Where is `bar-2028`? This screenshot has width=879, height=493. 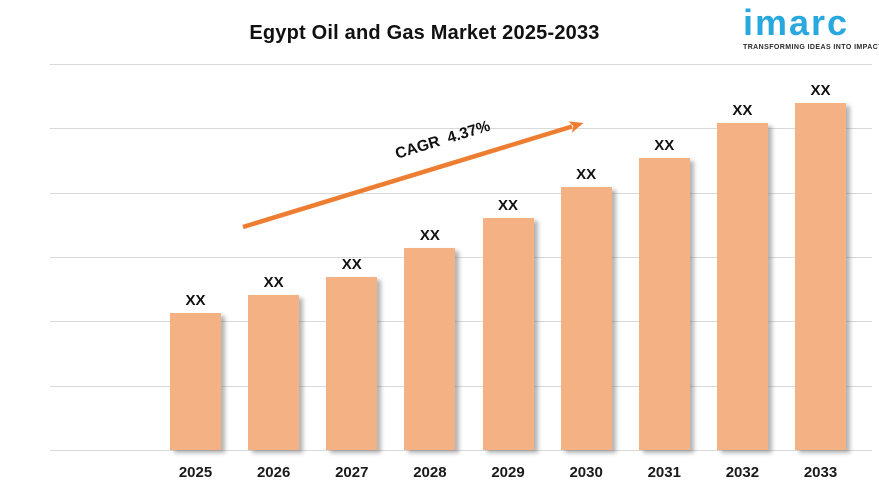 bar-2028 is located at coordinates (430, 349).